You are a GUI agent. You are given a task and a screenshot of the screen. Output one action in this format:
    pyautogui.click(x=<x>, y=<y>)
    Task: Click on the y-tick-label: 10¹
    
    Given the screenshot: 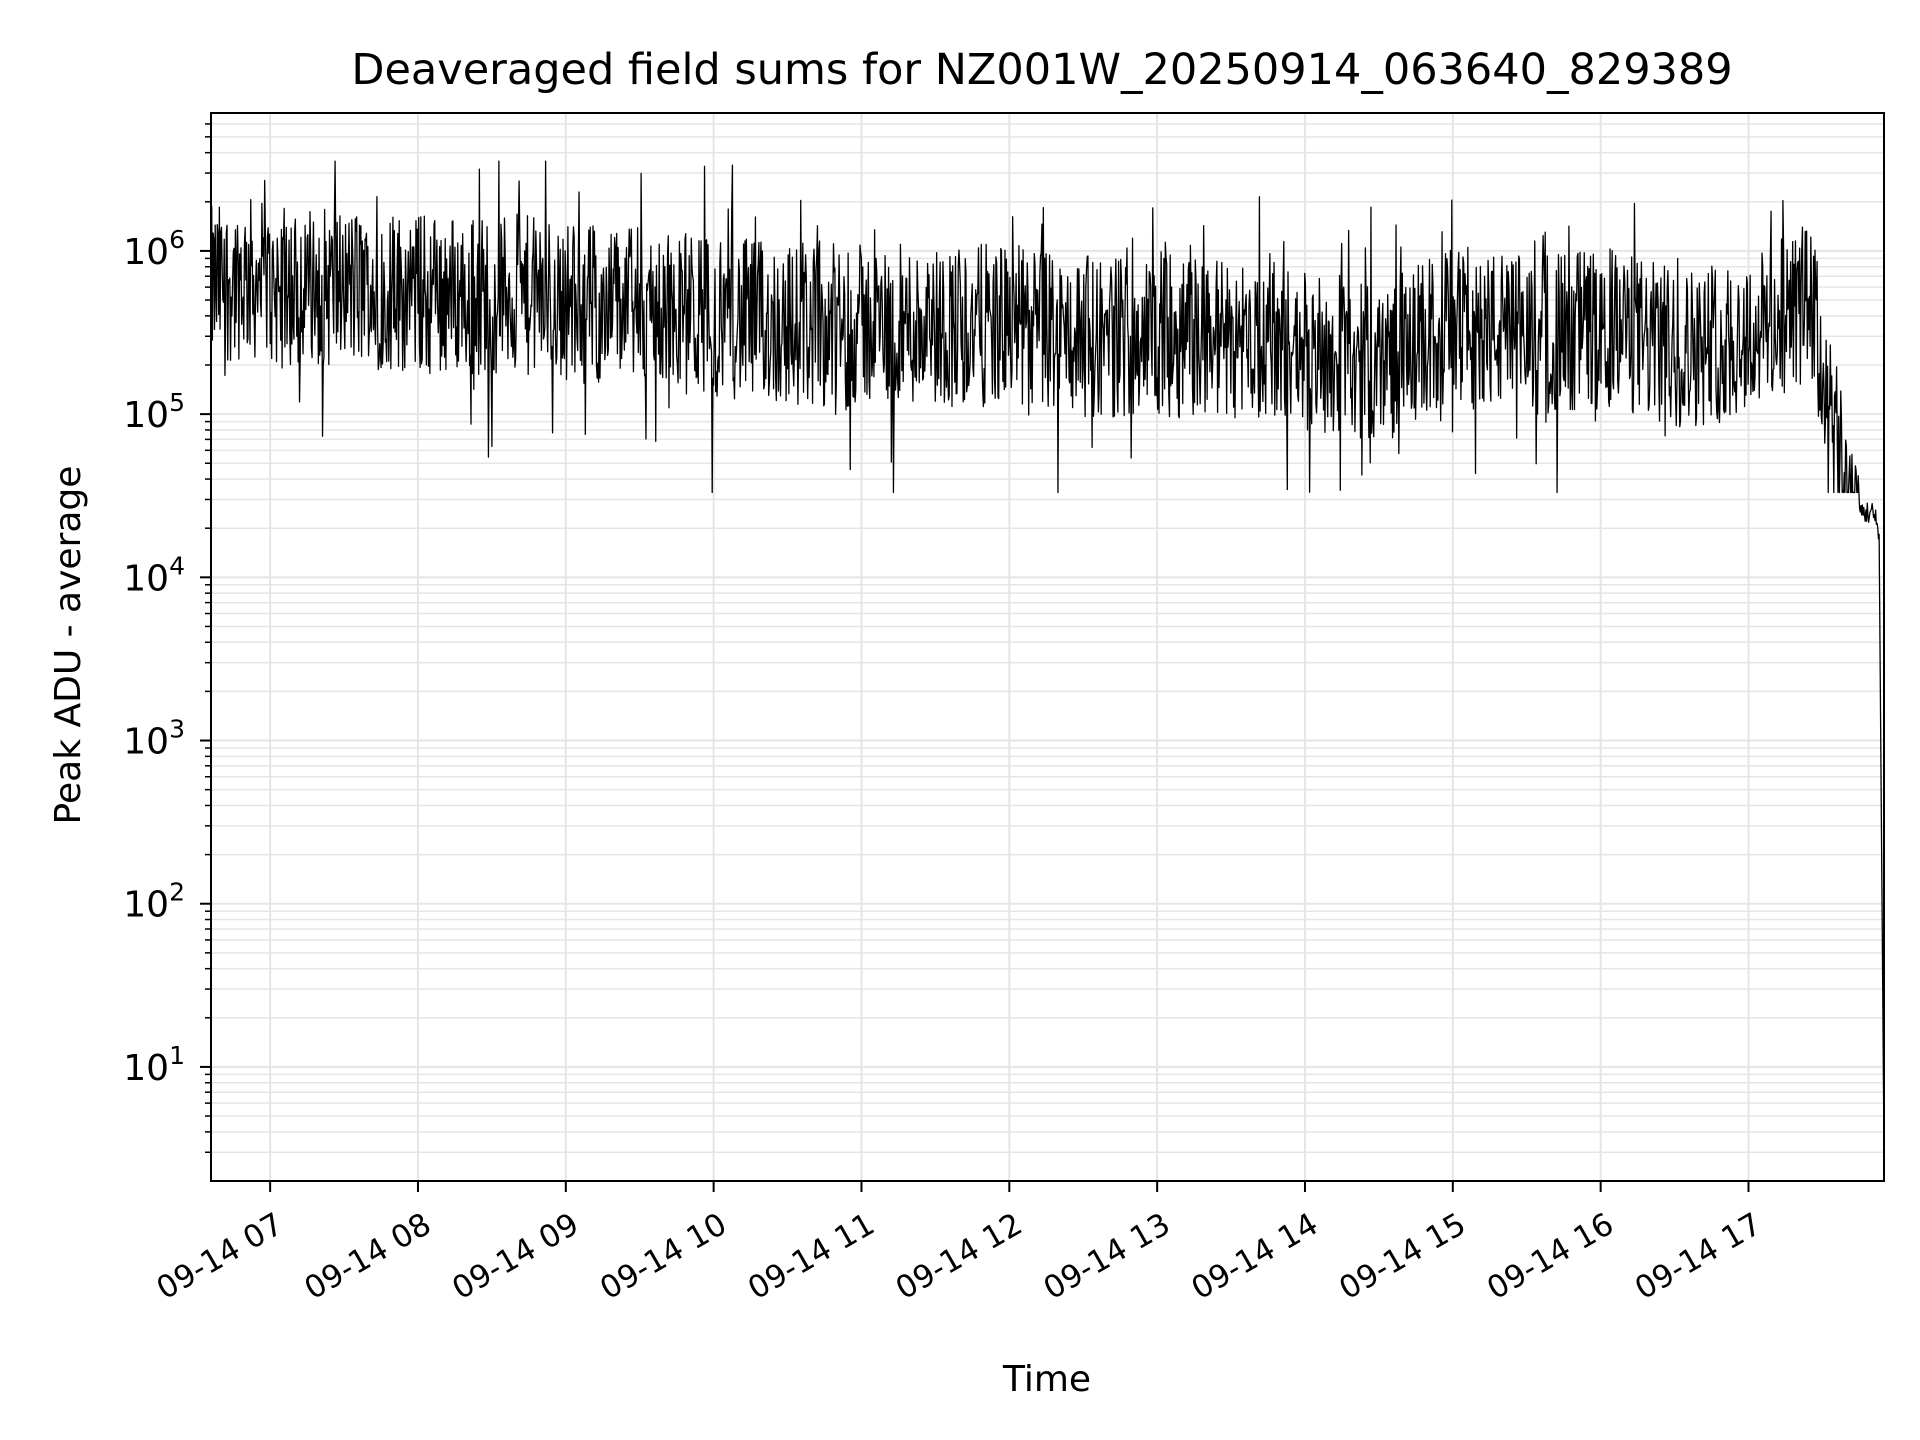 What is the action you would take?
    pyautogui.click(x=154, y=1065)
    